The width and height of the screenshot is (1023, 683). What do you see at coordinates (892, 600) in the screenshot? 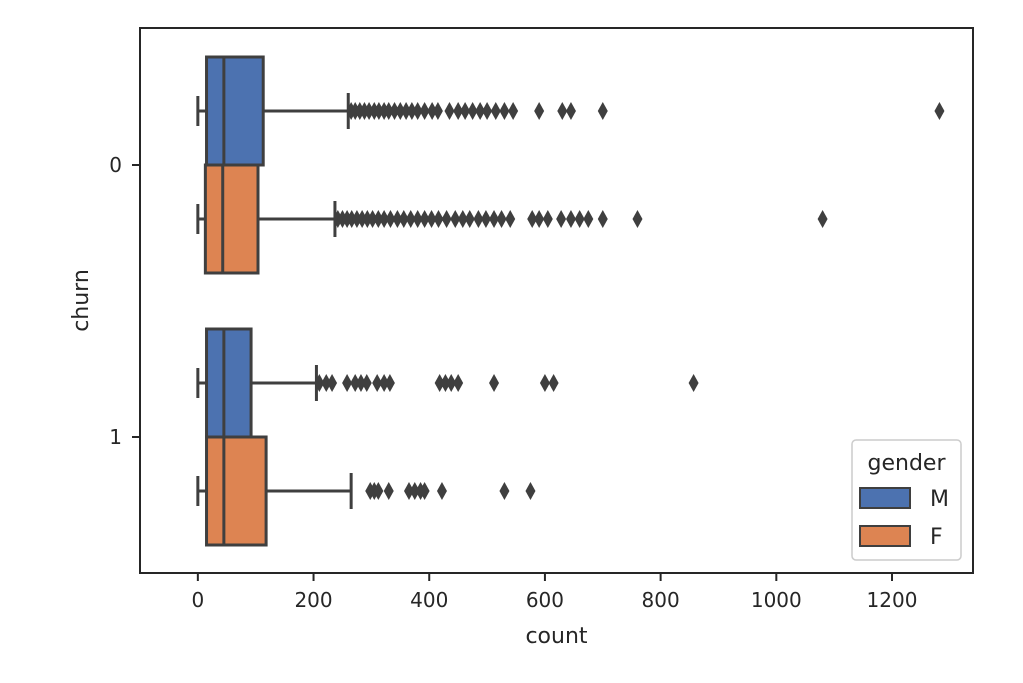
I see `x-tick-label: 1200` at bounding box center [892, 600].